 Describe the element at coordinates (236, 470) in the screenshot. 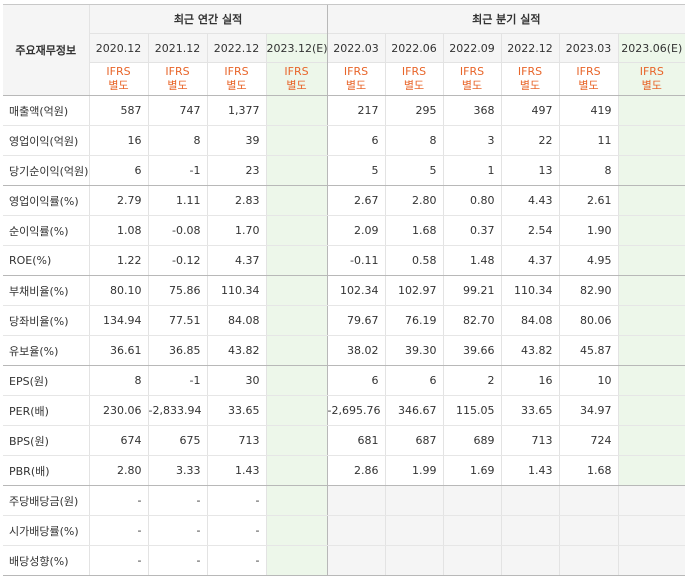

I see `annual-value-cell: 1.43` at that location.